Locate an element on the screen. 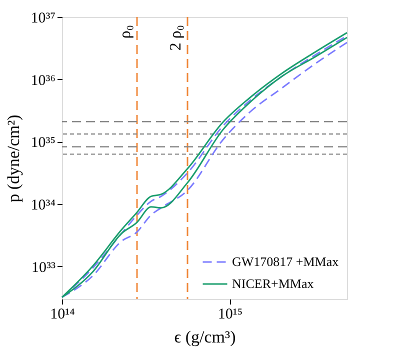 The width and height of the screenshot is (415, 360). y-tick-label: 10³⁷ is located at coordinates (43, 18).